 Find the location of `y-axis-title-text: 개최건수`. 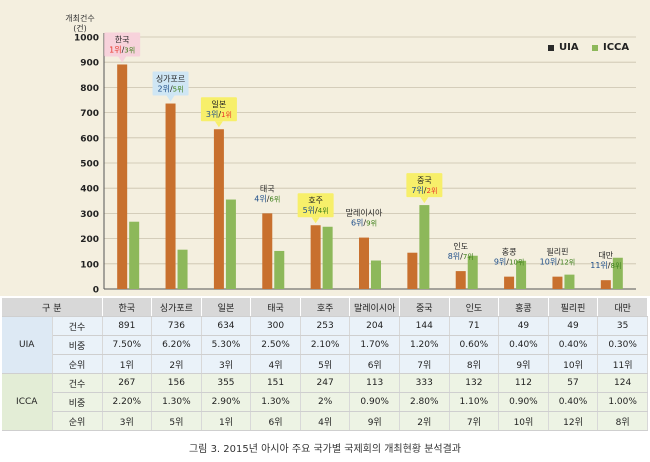

y-axis-title-text: 개최건수 is located at coordinates (80, 18).